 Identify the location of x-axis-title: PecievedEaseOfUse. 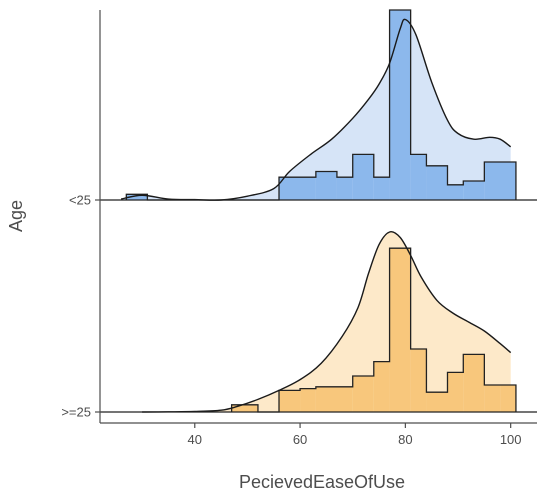
(322, 482).